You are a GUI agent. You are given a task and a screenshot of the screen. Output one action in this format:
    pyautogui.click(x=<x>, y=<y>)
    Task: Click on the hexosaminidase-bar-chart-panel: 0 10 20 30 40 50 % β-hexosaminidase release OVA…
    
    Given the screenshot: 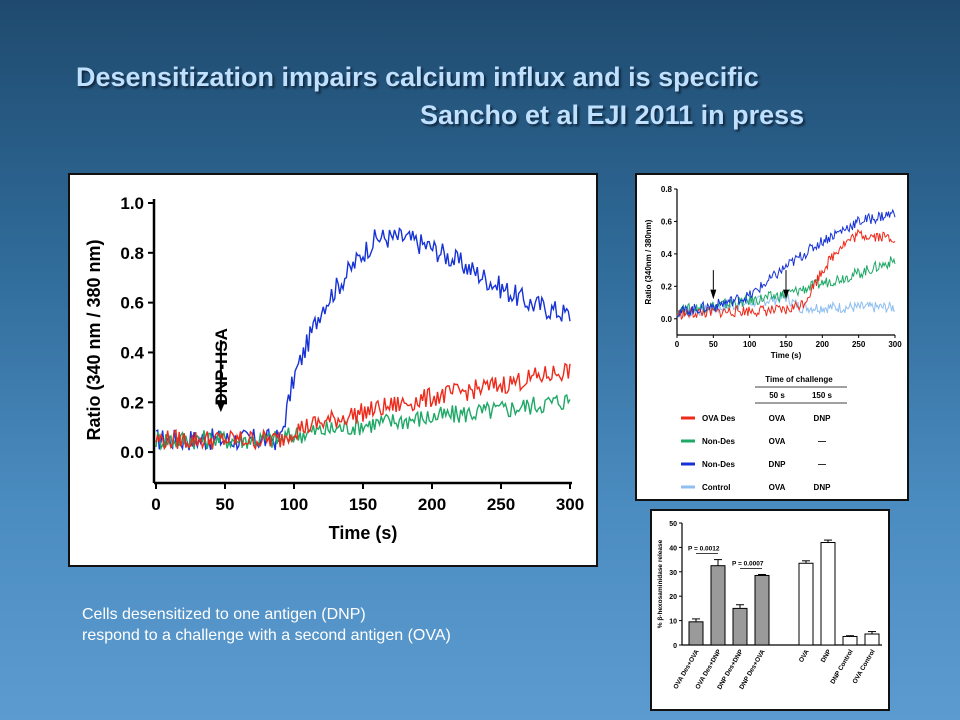 What is the action you would take?
    pyautogui.click(x=770, y=610)
    